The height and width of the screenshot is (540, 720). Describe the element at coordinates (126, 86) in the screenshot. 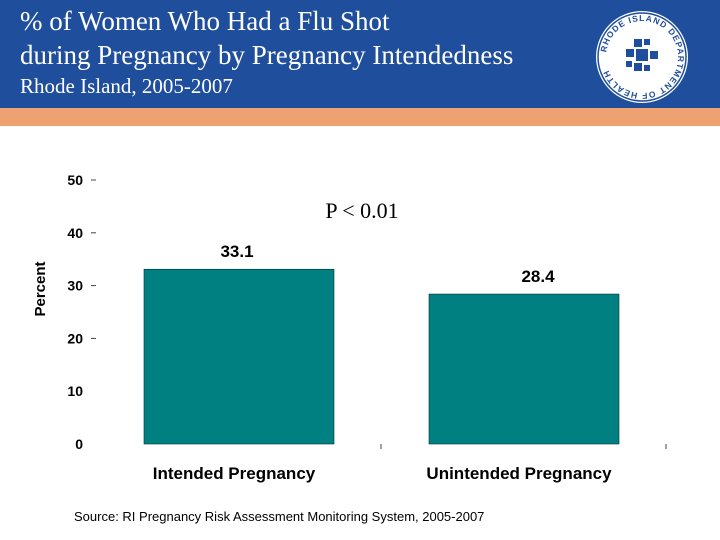

I see `chart-subtitle: Rhode Island, 2005-2007` at that location.